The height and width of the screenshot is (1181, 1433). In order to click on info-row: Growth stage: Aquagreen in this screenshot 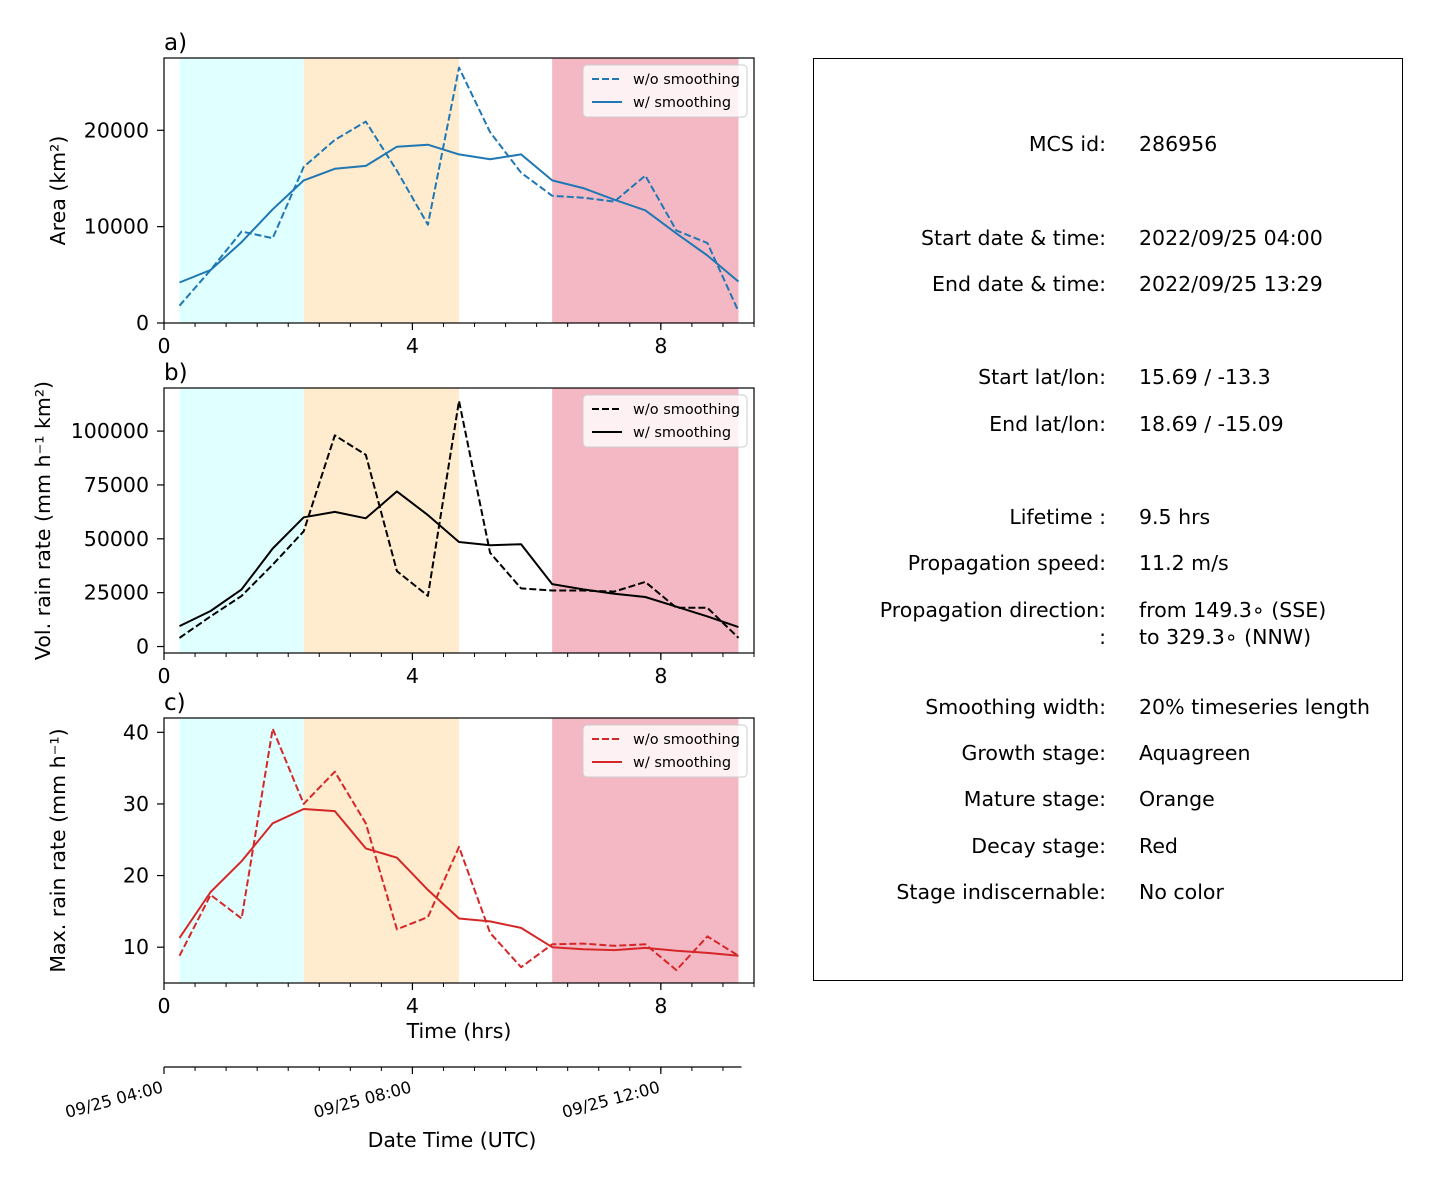, I will do `click(1108, 754)`.